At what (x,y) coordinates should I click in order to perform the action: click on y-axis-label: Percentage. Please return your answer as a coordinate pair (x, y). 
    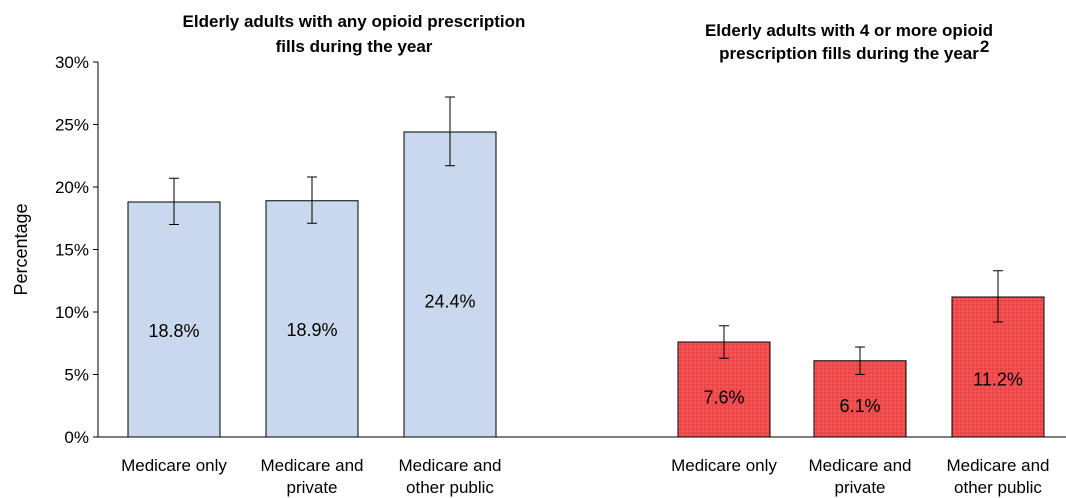
    Looking at the image, I should click on (21, 249).